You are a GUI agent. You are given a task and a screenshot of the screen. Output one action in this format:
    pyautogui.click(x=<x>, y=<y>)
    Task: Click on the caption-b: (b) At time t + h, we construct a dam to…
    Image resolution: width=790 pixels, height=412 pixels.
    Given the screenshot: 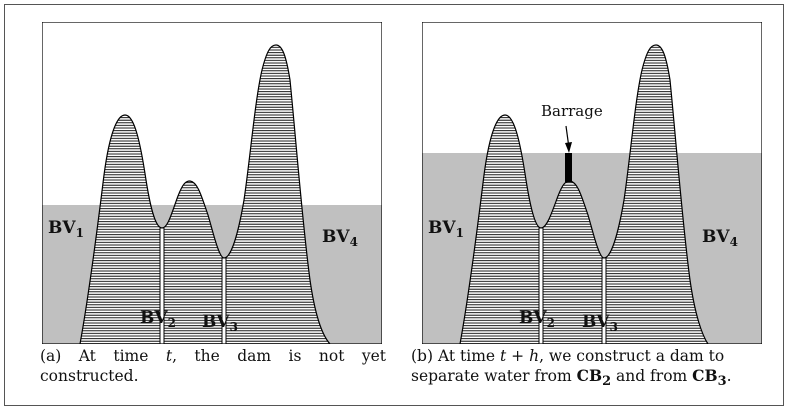 What is the action you would take?
    pyautogui.click(x=571, y=368)
    